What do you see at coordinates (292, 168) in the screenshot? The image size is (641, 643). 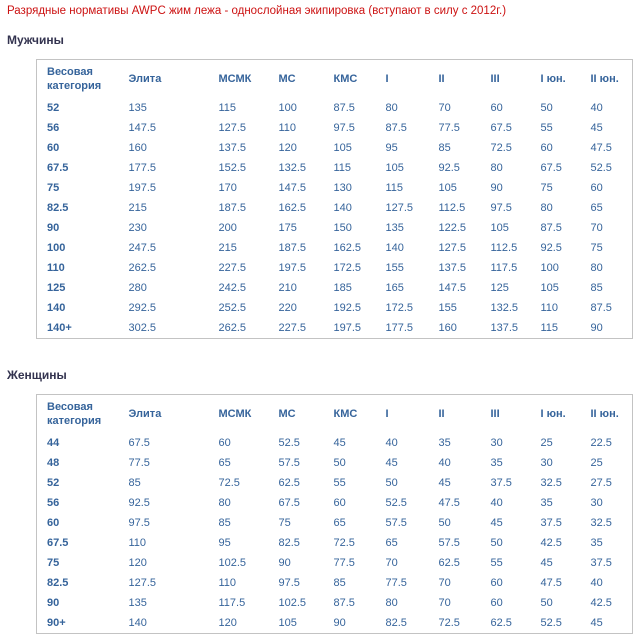 I see `norm-value-cell: 132.5` at bounding box center [292, 168].